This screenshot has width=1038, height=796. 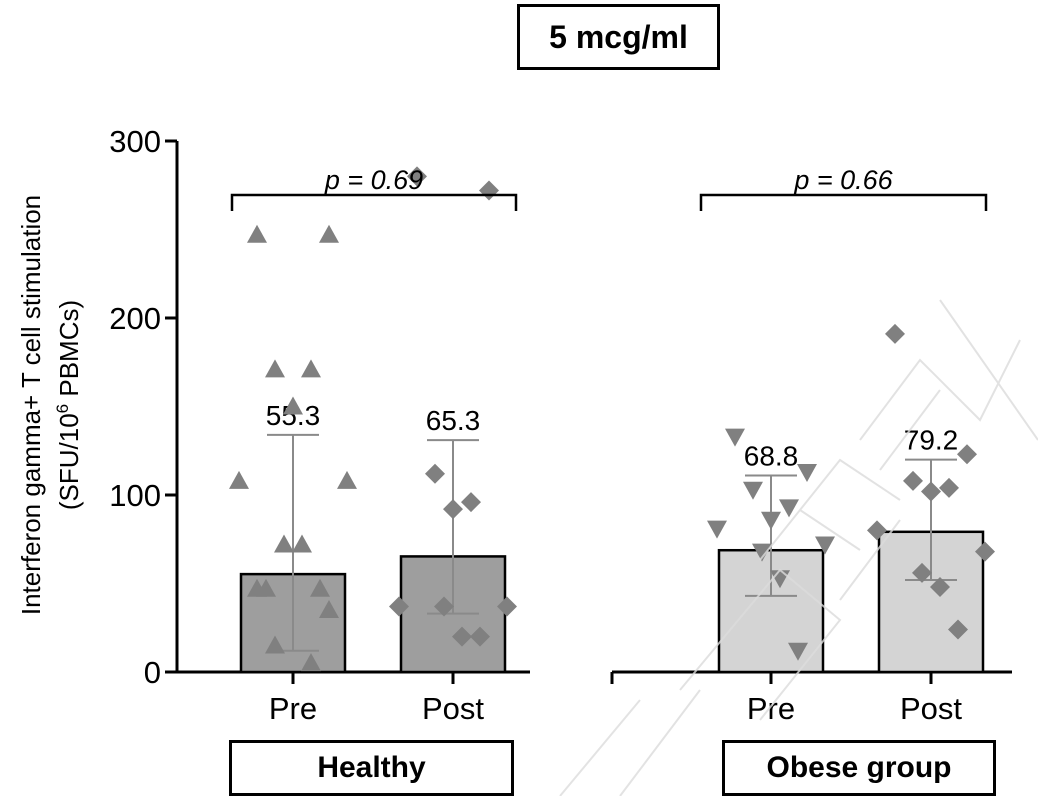 What do you see at coordinates (843, 202) in the screenshot?
I see `significance-bracket-obese` at bounding box center [843, 202].